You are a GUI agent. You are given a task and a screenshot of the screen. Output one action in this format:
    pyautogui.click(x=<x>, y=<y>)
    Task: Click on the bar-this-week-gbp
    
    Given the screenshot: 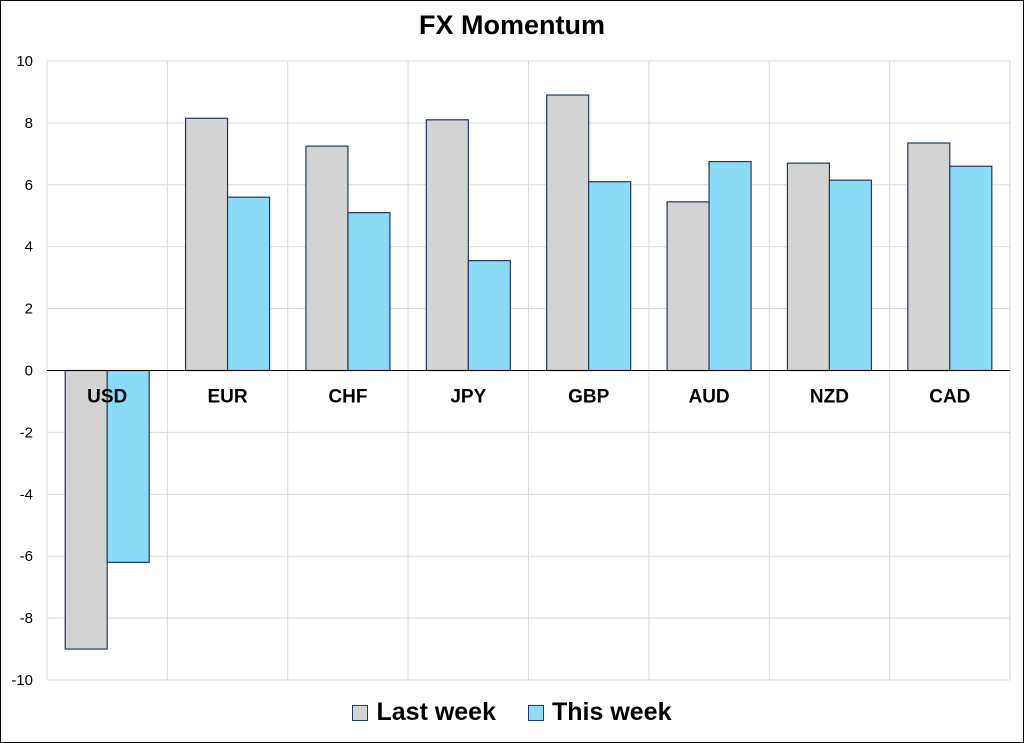 What is the action you would take?
    pyautogui.click(x=610, y=276)
    